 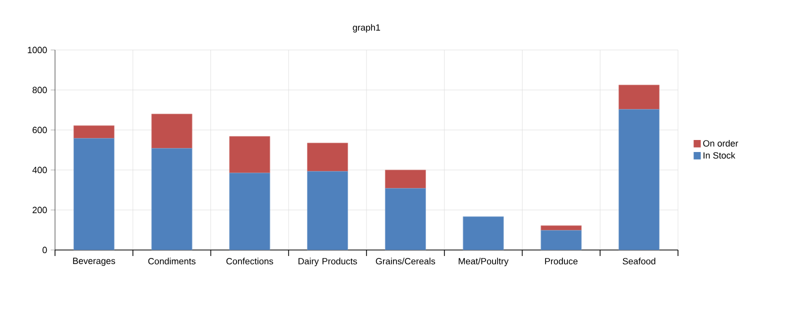 What do you see at coordinates (366, 28) in the screenshot?
I see `chart-title: graph1` at bounding box center [366, 28].